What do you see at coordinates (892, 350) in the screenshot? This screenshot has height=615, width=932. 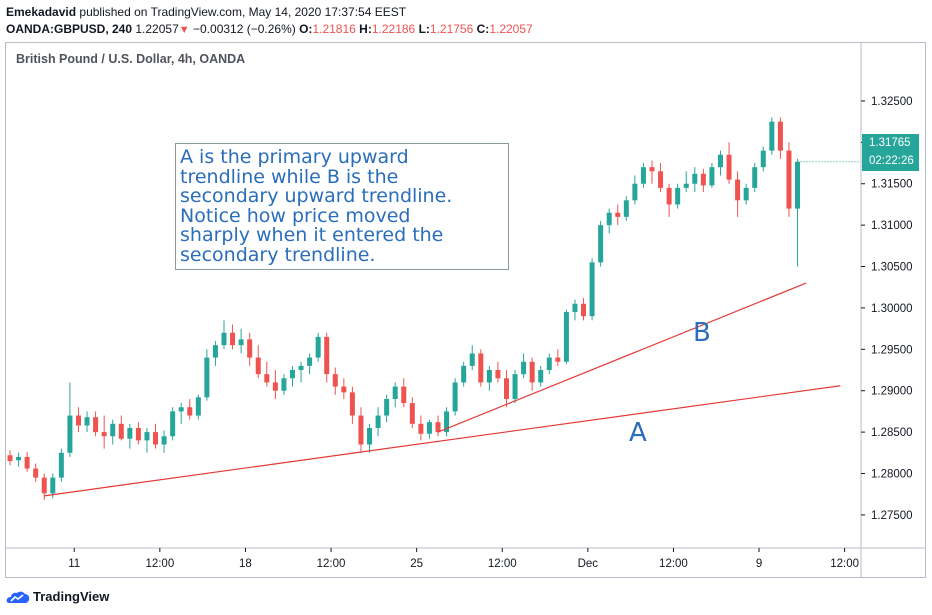 I see `y-tick-label: 1.29500` at bounding box center [892, 350].